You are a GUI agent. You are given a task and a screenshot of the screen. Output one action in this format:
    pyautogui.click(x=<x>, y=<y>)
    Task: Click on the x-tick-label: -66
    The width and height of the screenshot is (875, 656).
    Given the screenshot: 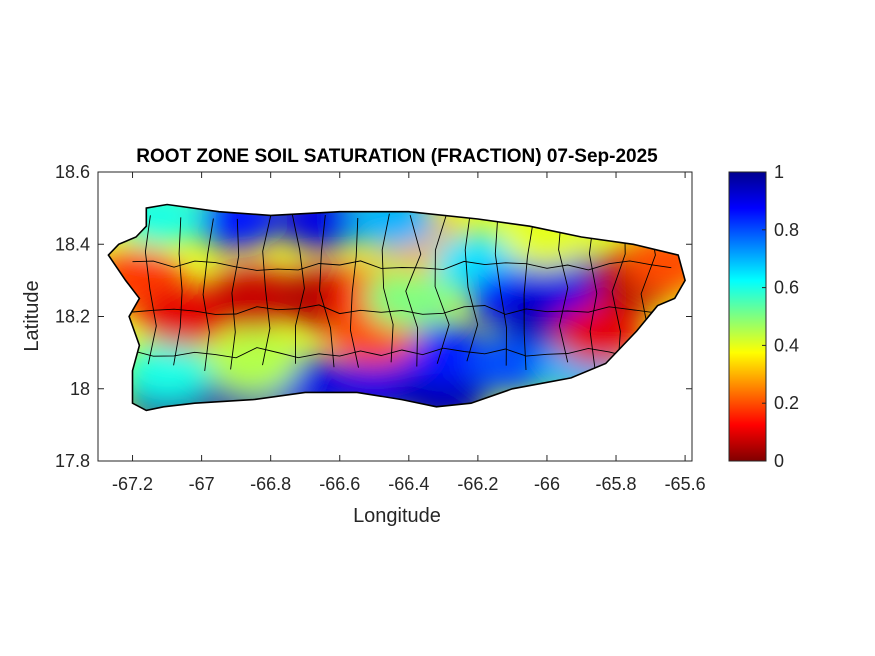 What is the action you would take?
    pyautogui.click(x=547, y=484)
    